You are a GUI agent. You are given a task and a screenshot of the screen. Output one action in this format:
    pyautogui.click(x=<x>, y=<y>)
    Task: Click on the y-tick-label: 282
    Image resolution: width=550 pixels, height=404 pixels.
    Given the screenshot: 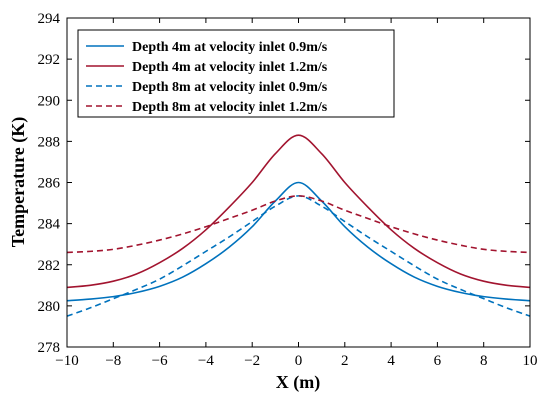 What is the action you would take?
    pyautogui.click(x=49, y=266)
    